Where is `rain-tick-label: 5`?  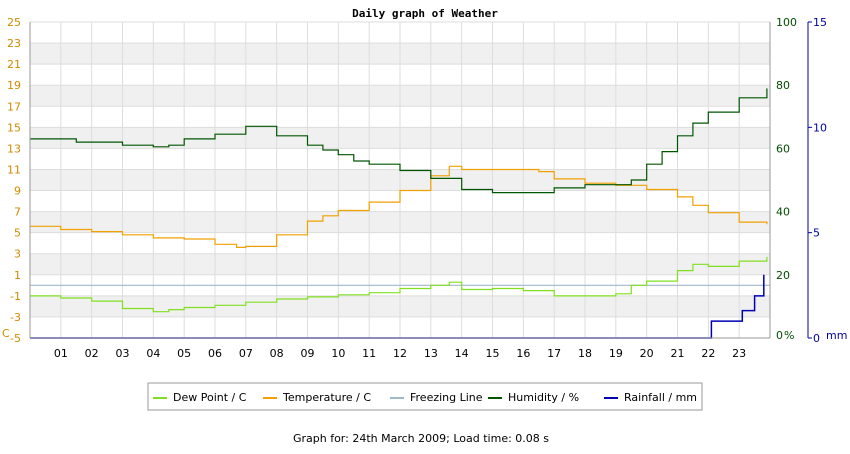 rain-tick-label: 5 is located at coordinates (816, 233).